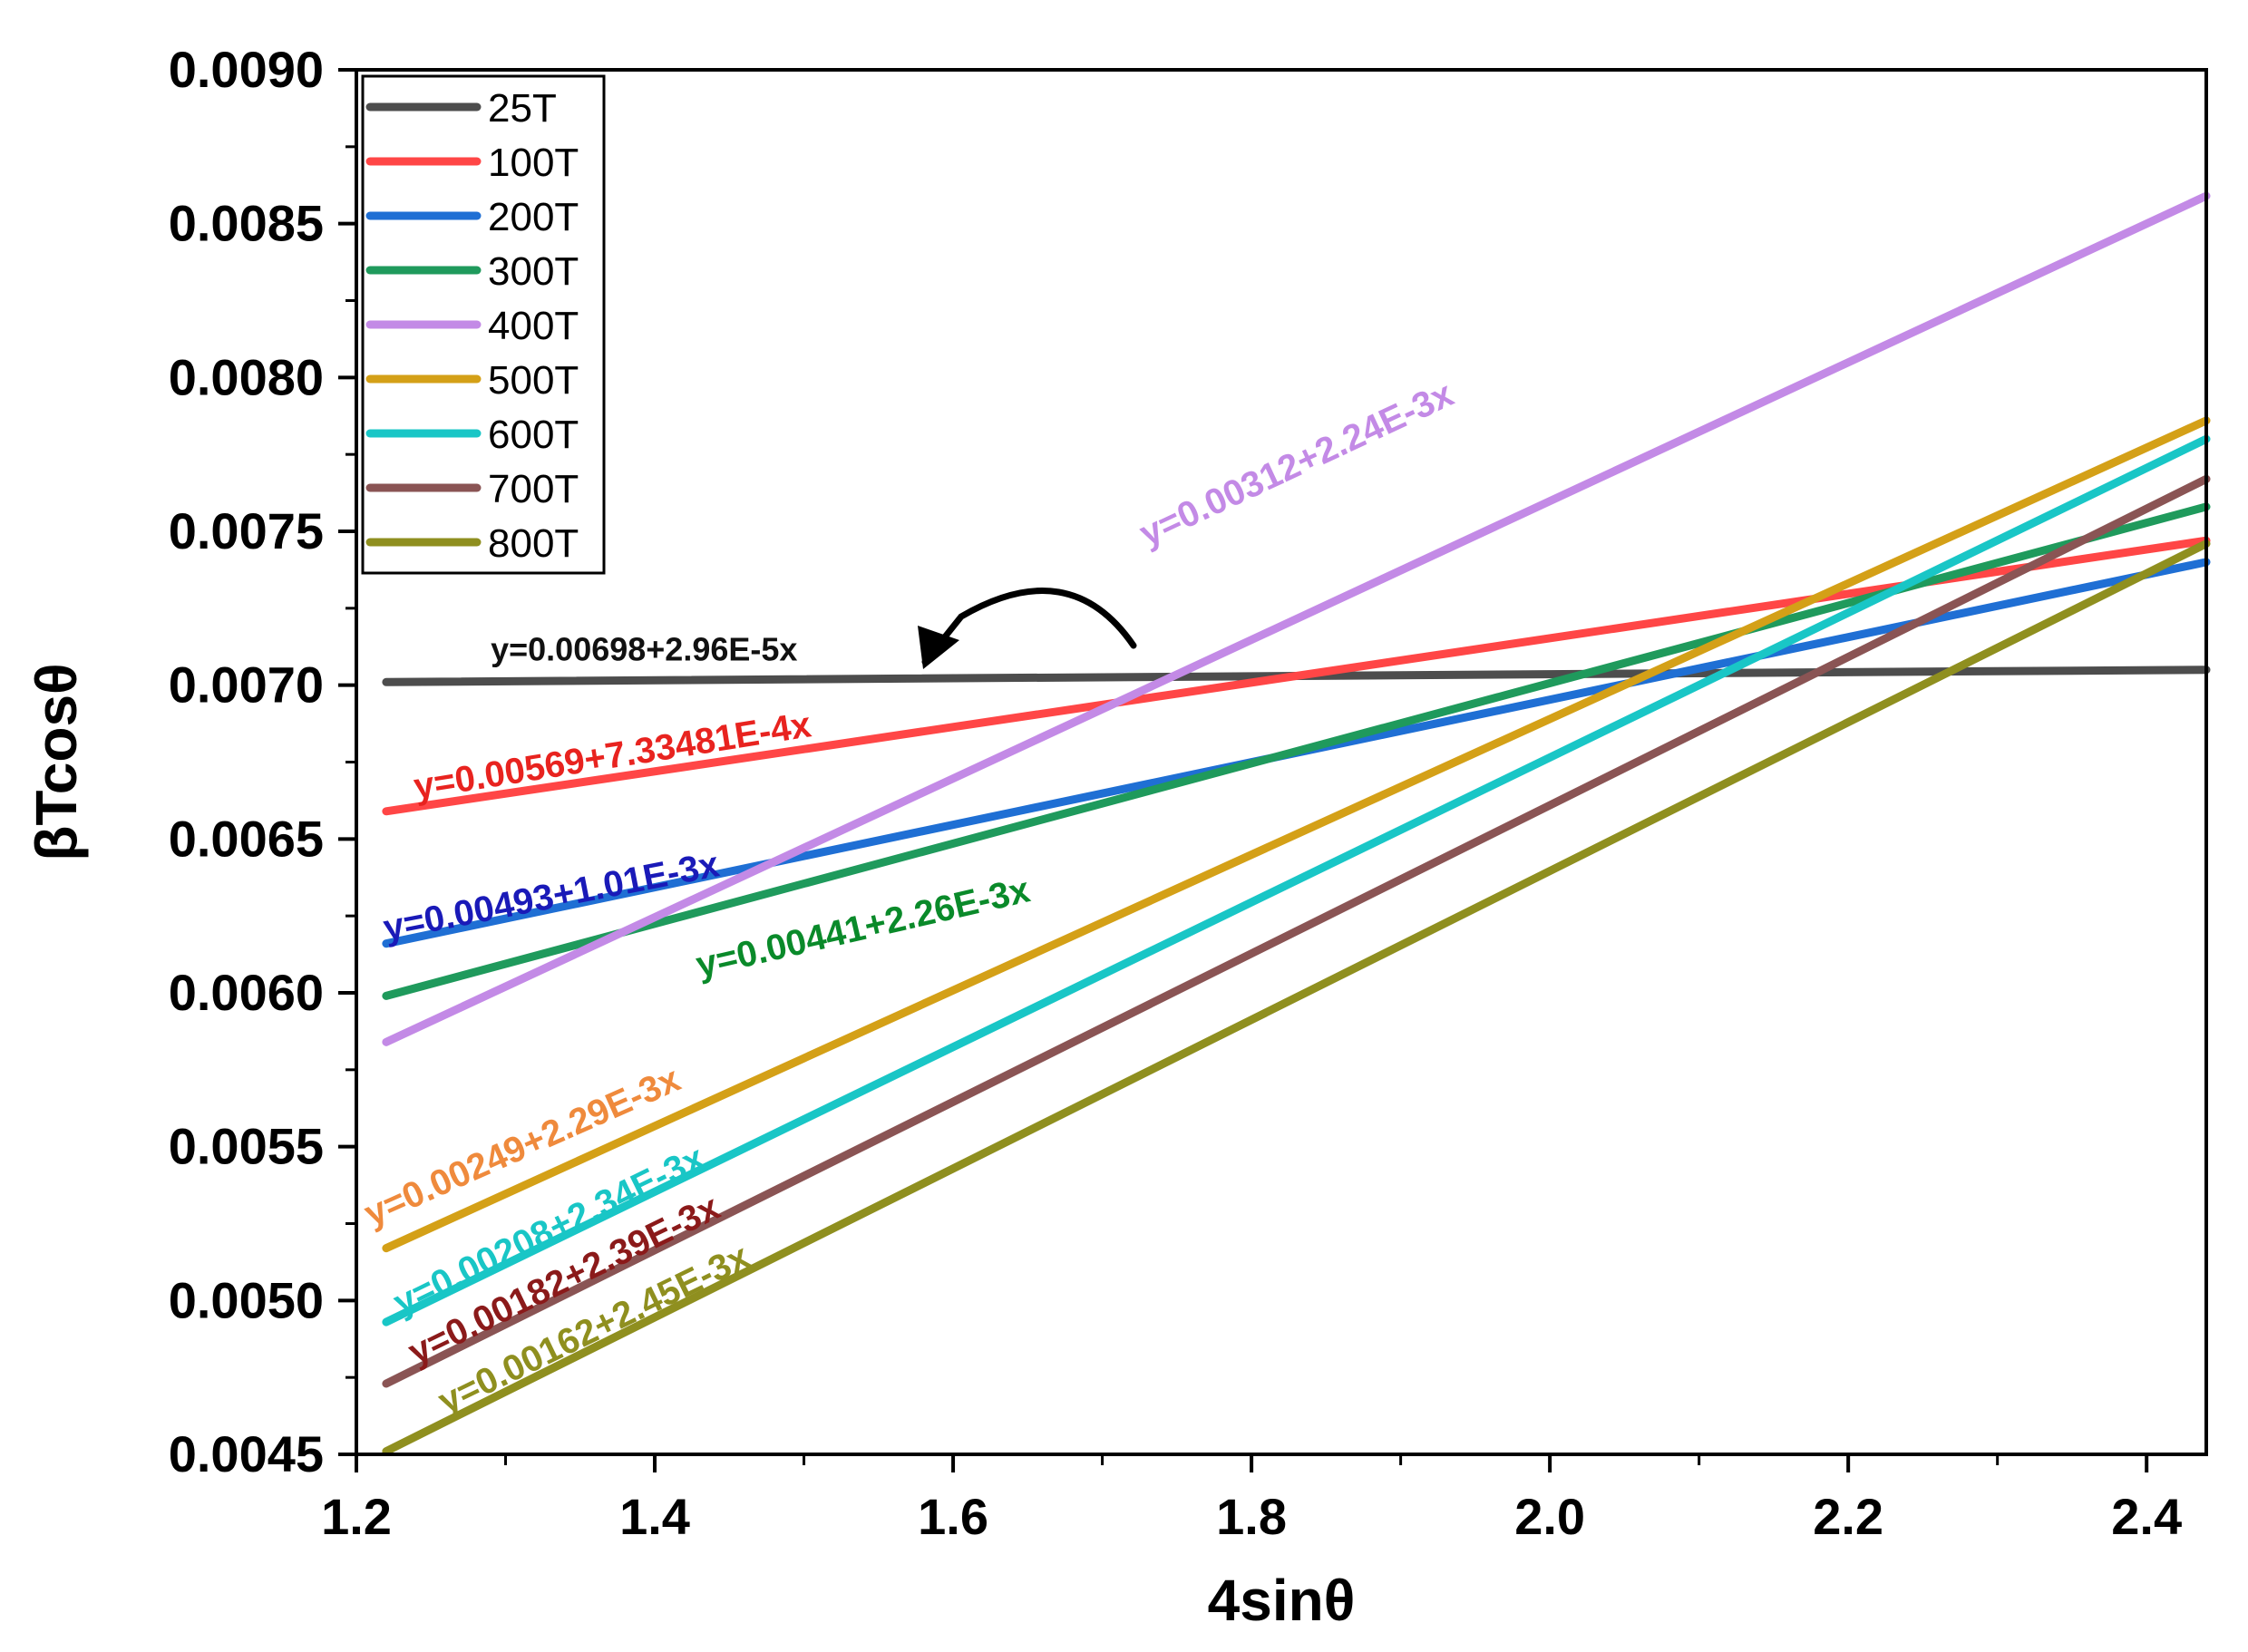 The height and width of the screenshot is (1652, 2248). What do you see at coordinates (246, 376) in the screenshot?
I see `y-tick-label: 0.0080` at bounding box center [246, 376].